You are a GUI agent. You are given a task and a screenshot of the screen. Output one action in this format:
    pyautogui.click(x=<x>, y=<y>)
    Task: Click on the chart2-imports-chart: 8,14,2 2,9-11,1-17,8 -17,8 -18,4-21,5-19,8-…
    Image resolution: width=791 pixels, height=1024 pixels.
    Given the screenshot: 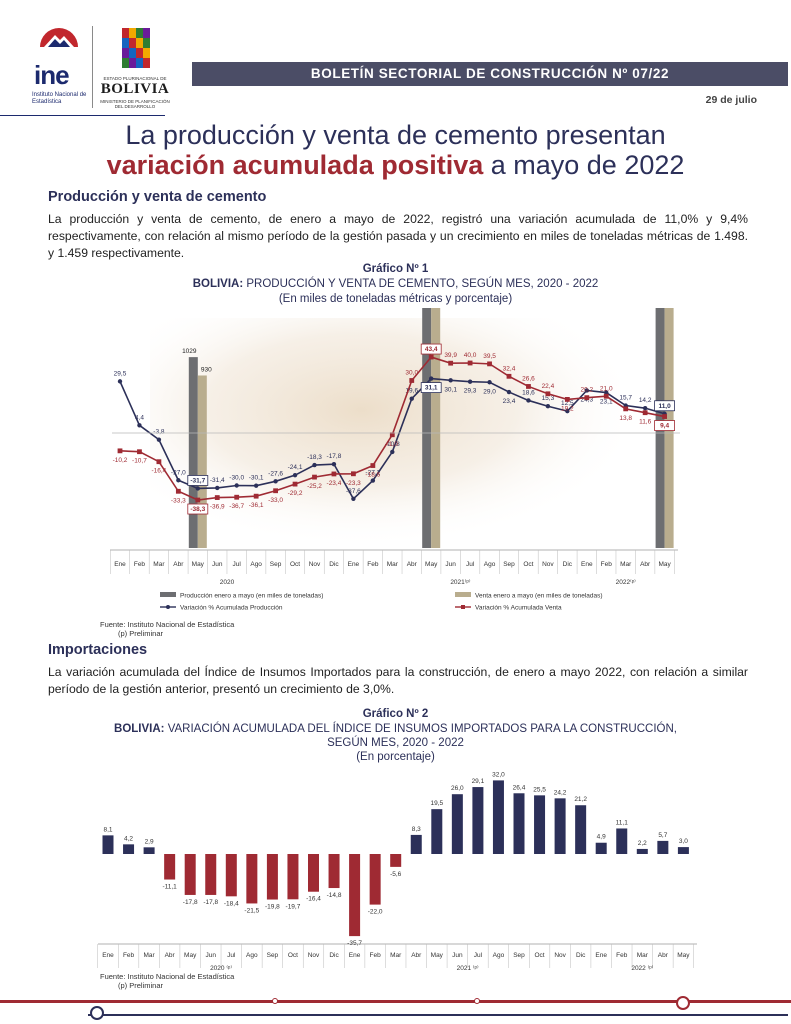 What is the action you would take?
    pyautogui.click(x=397, y=871)
    